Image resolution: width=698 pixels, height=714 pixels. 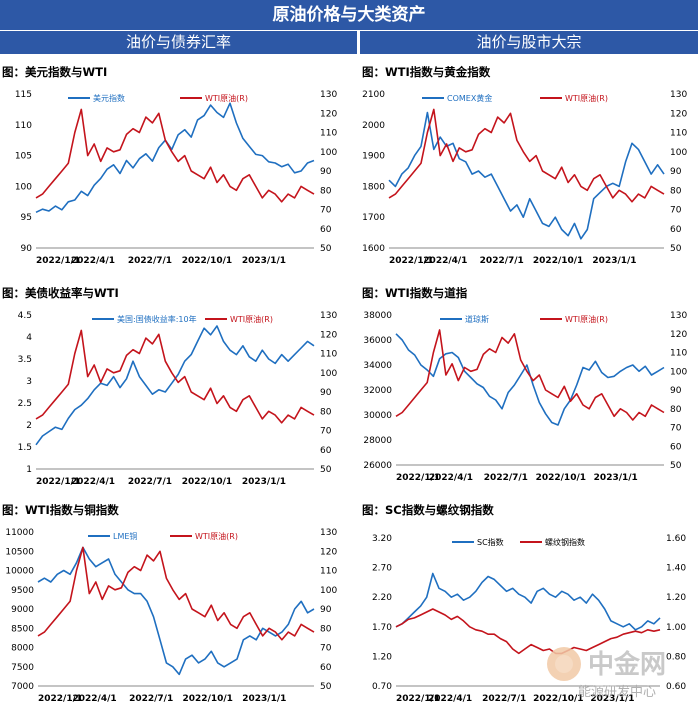 I want to click on page-title: 原油价格与大类资产, so click(x=349, y=15).